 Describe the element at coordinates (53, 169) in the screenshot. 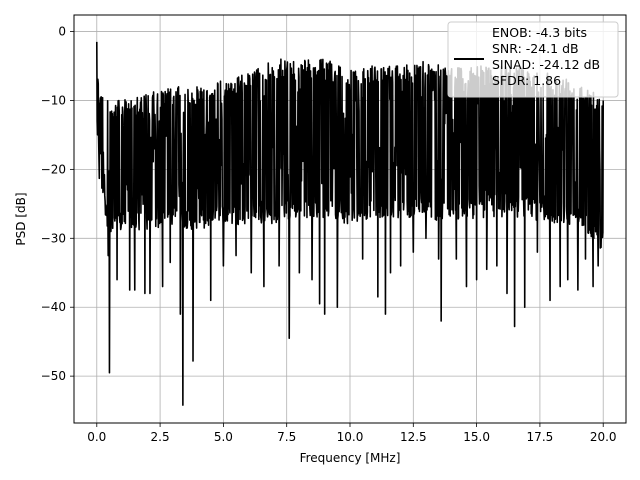

I see `y-tick-label: −20` at that location.